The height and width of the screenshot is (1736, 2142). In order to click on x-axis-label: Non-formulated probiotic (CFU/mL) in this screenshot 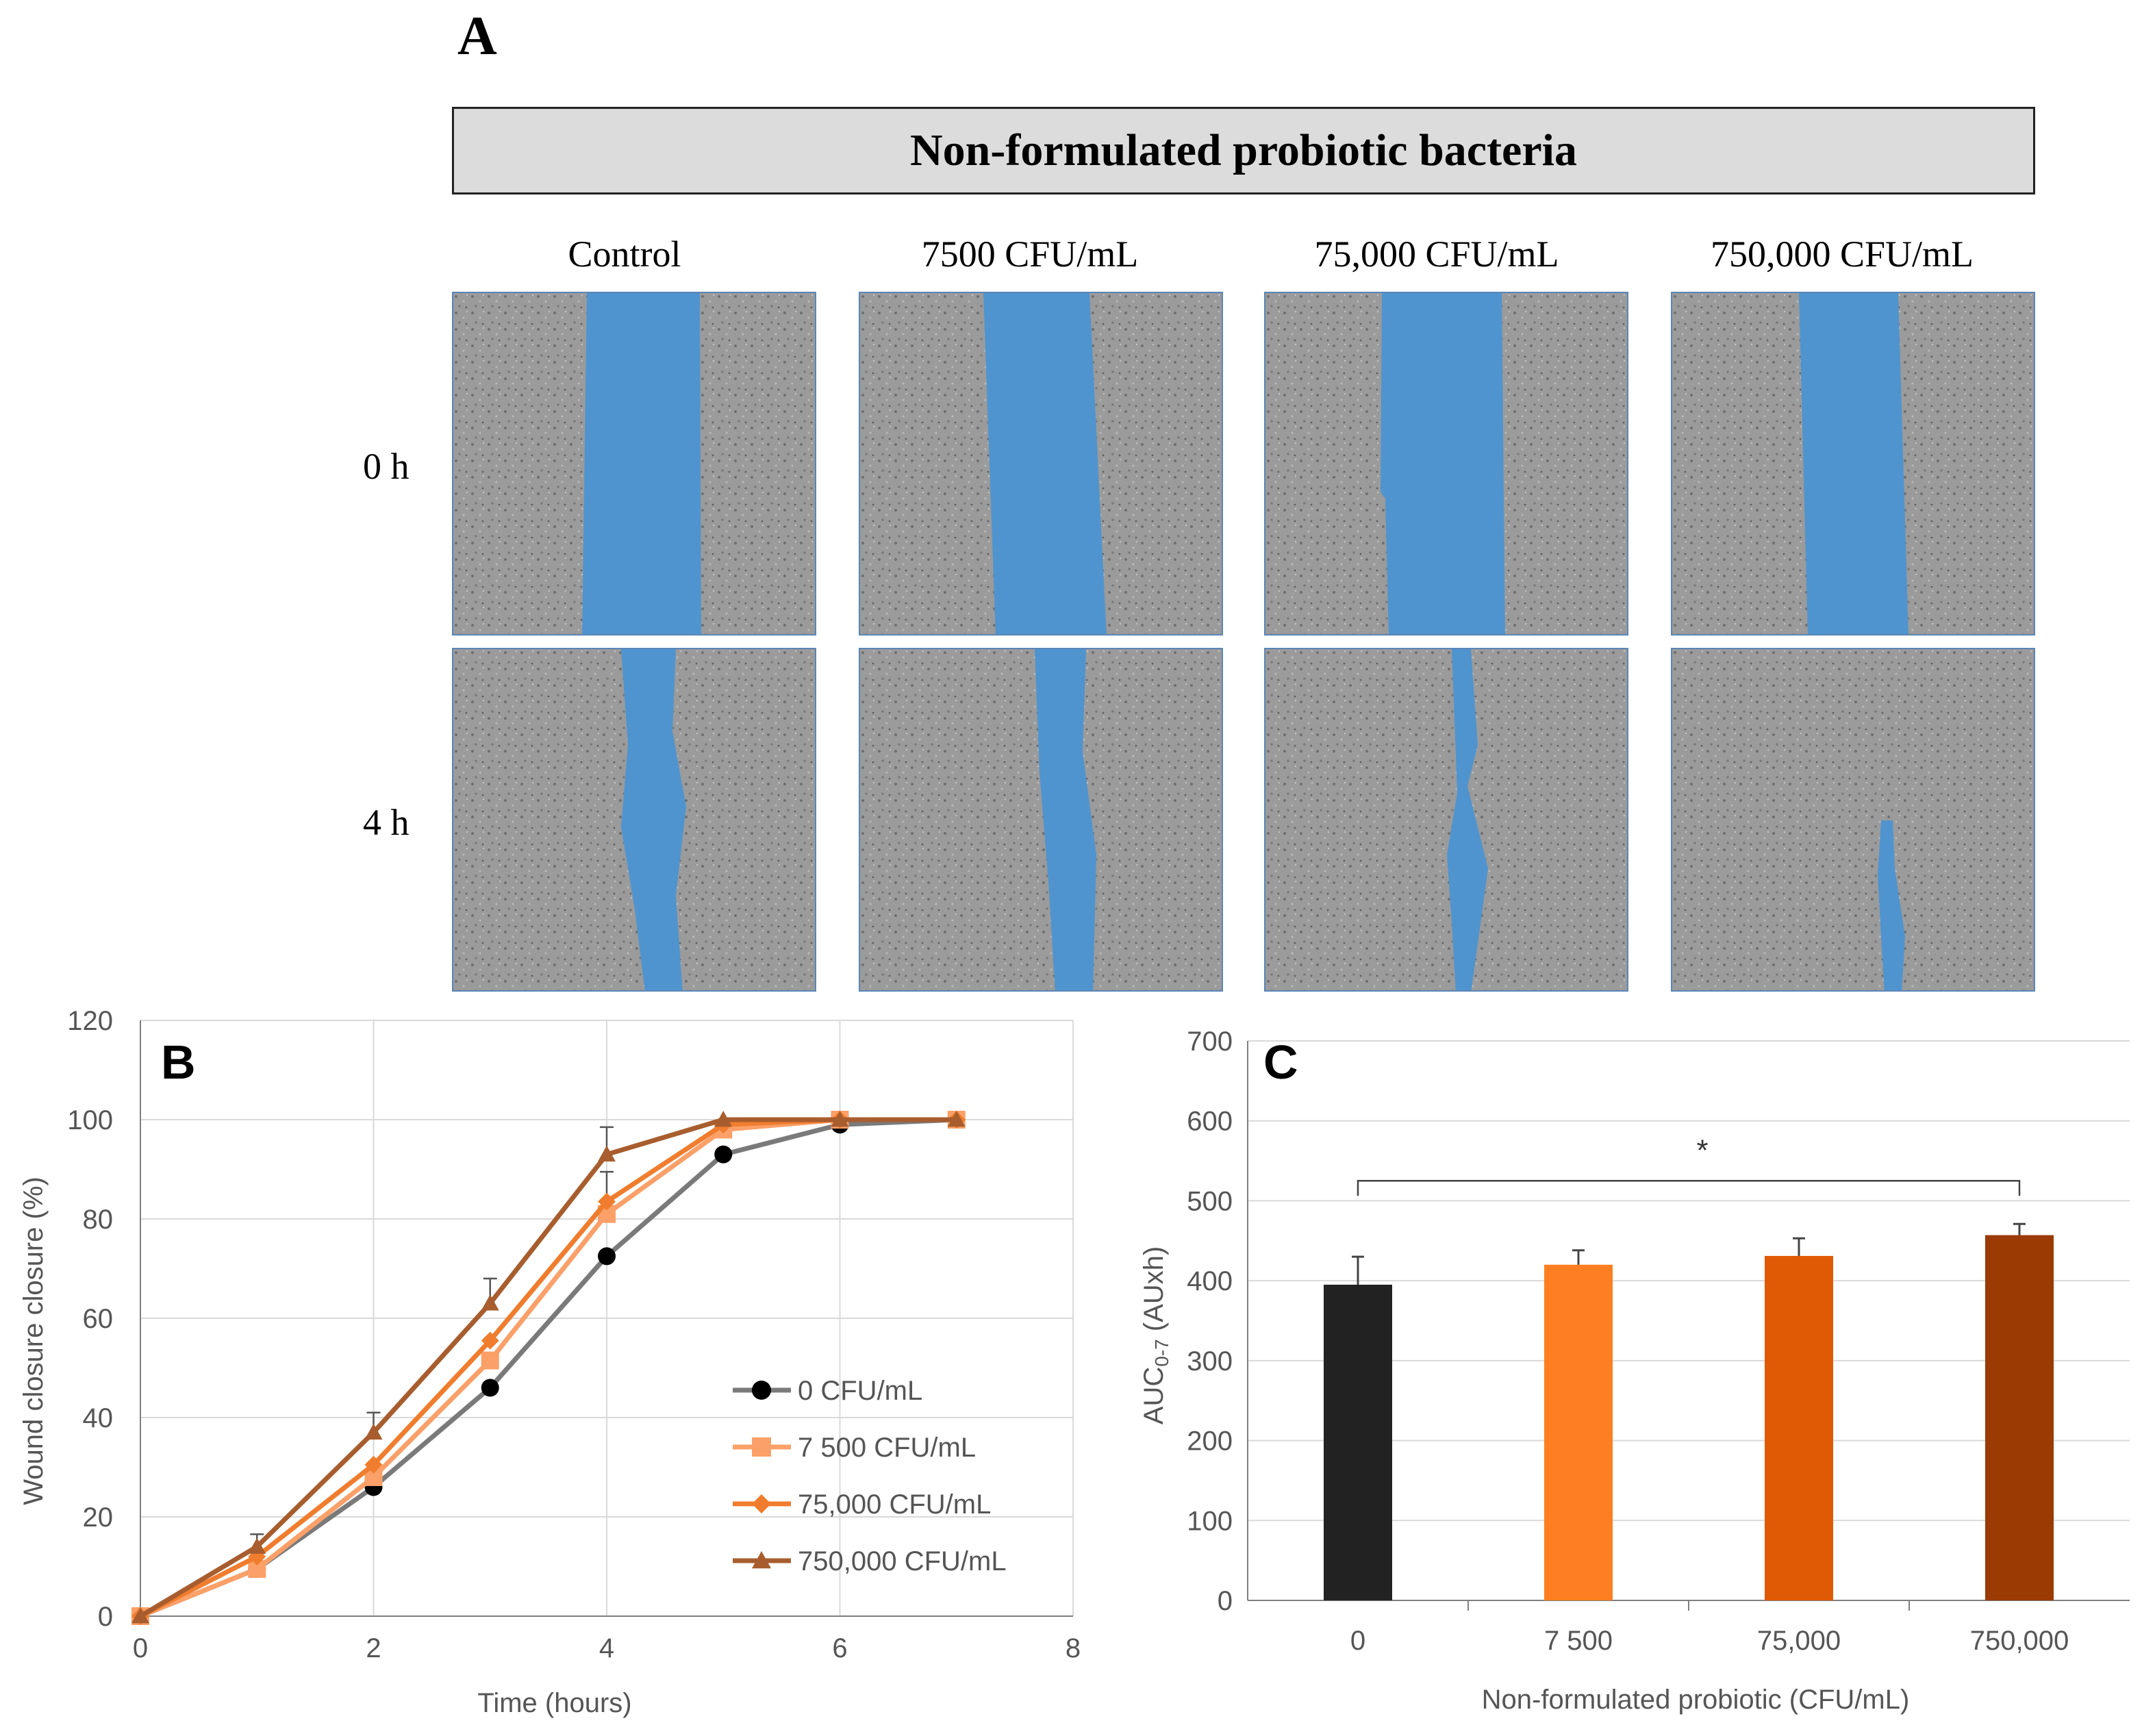, I will do `click(1696, 1700)`.